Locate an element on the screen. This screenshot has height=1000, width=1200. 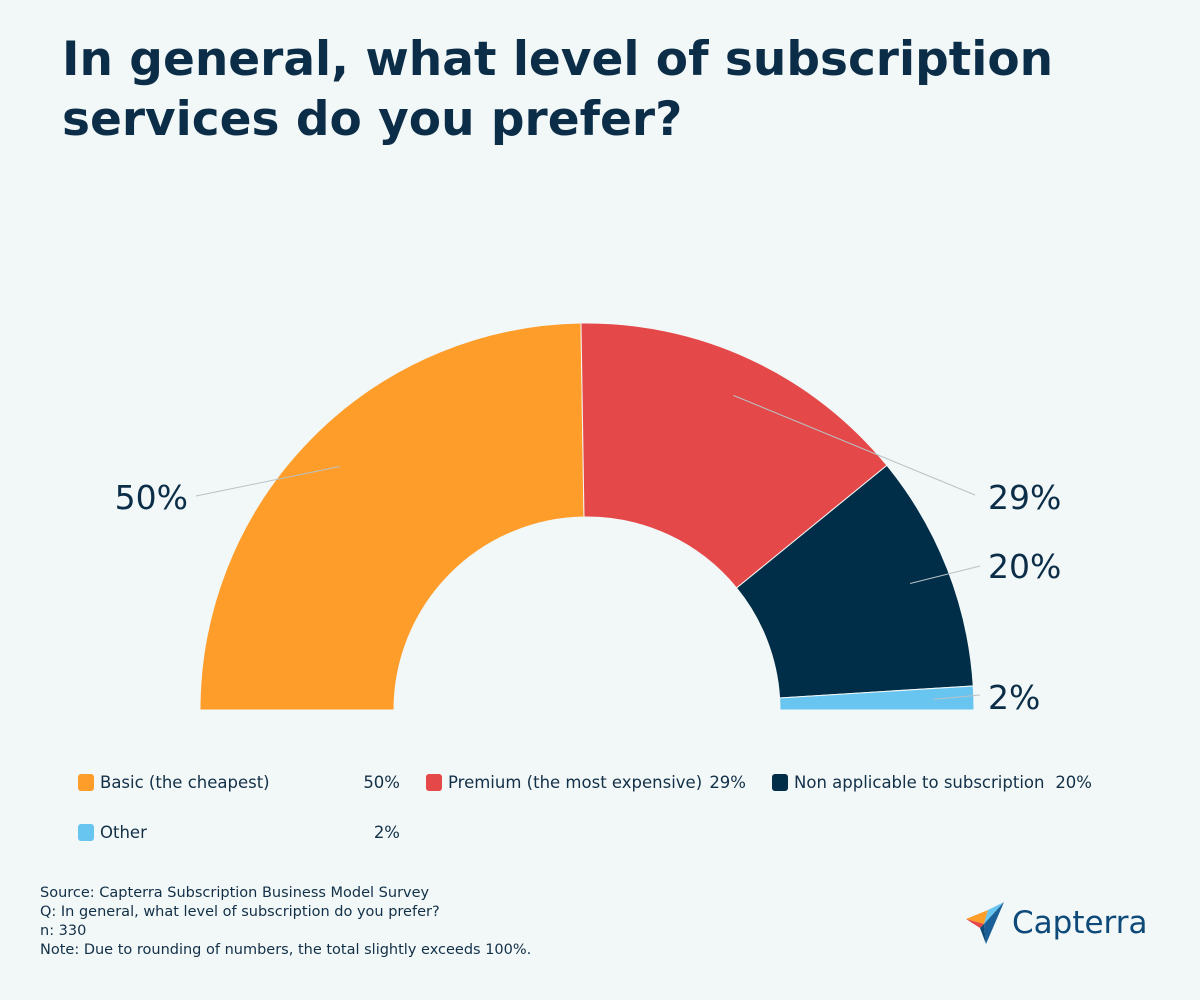
legend-item: Basic (the cheapest) is located at coordinates (174, 782).